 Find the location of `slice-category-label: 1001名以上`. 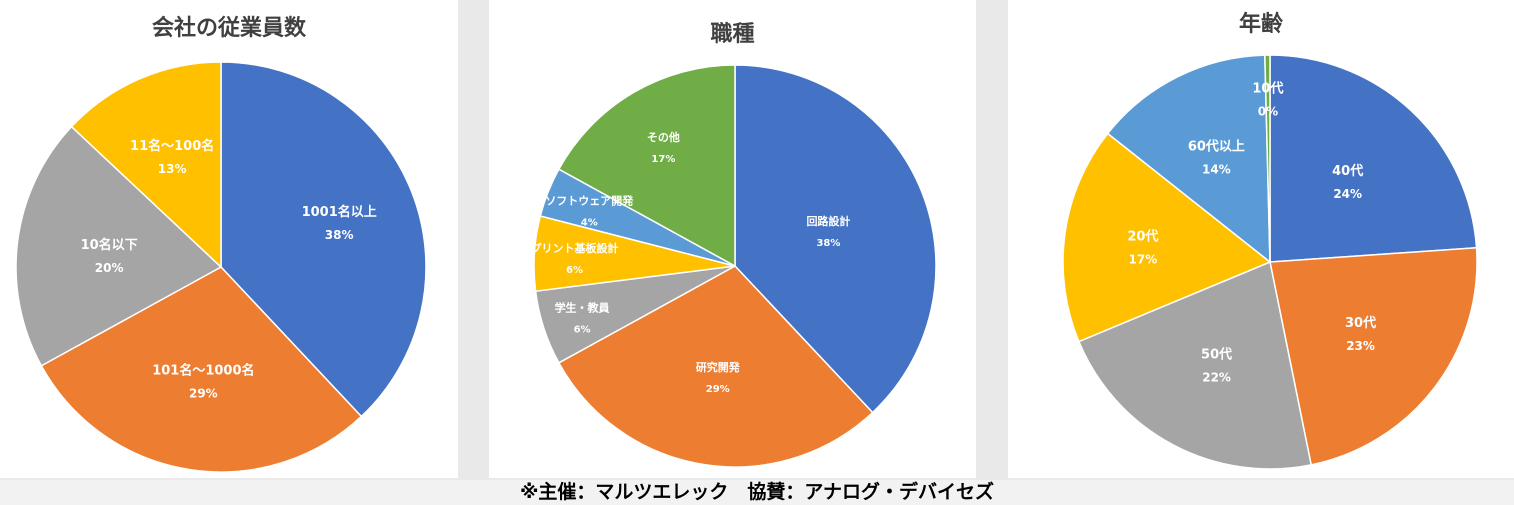

slice-category-label: 1001名以上 is located at coordinates (339, 212).